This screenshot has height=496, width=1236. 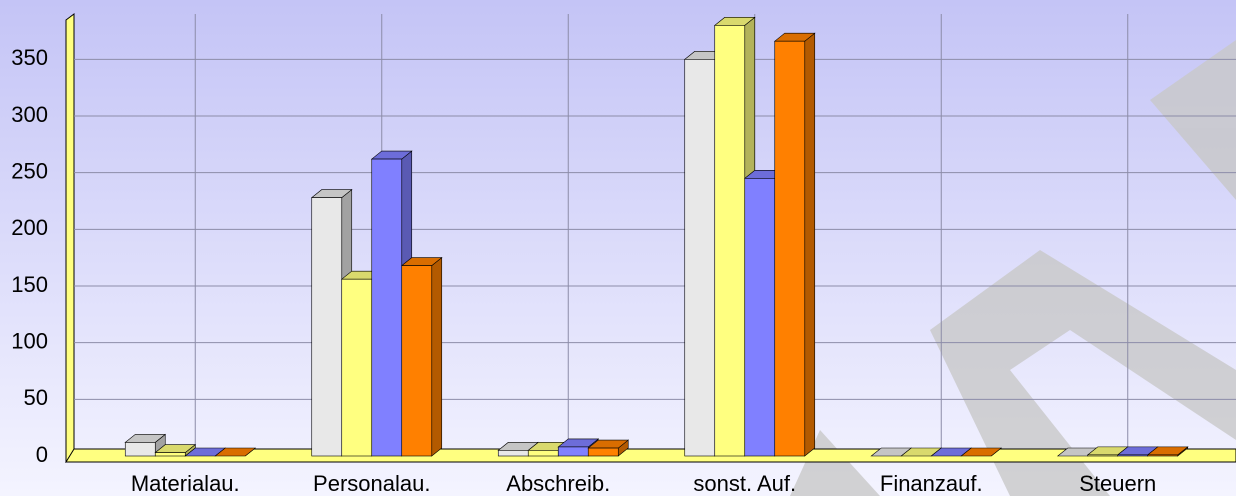 I want to click on y-tick-label: 150, so click(x=29, y=284).